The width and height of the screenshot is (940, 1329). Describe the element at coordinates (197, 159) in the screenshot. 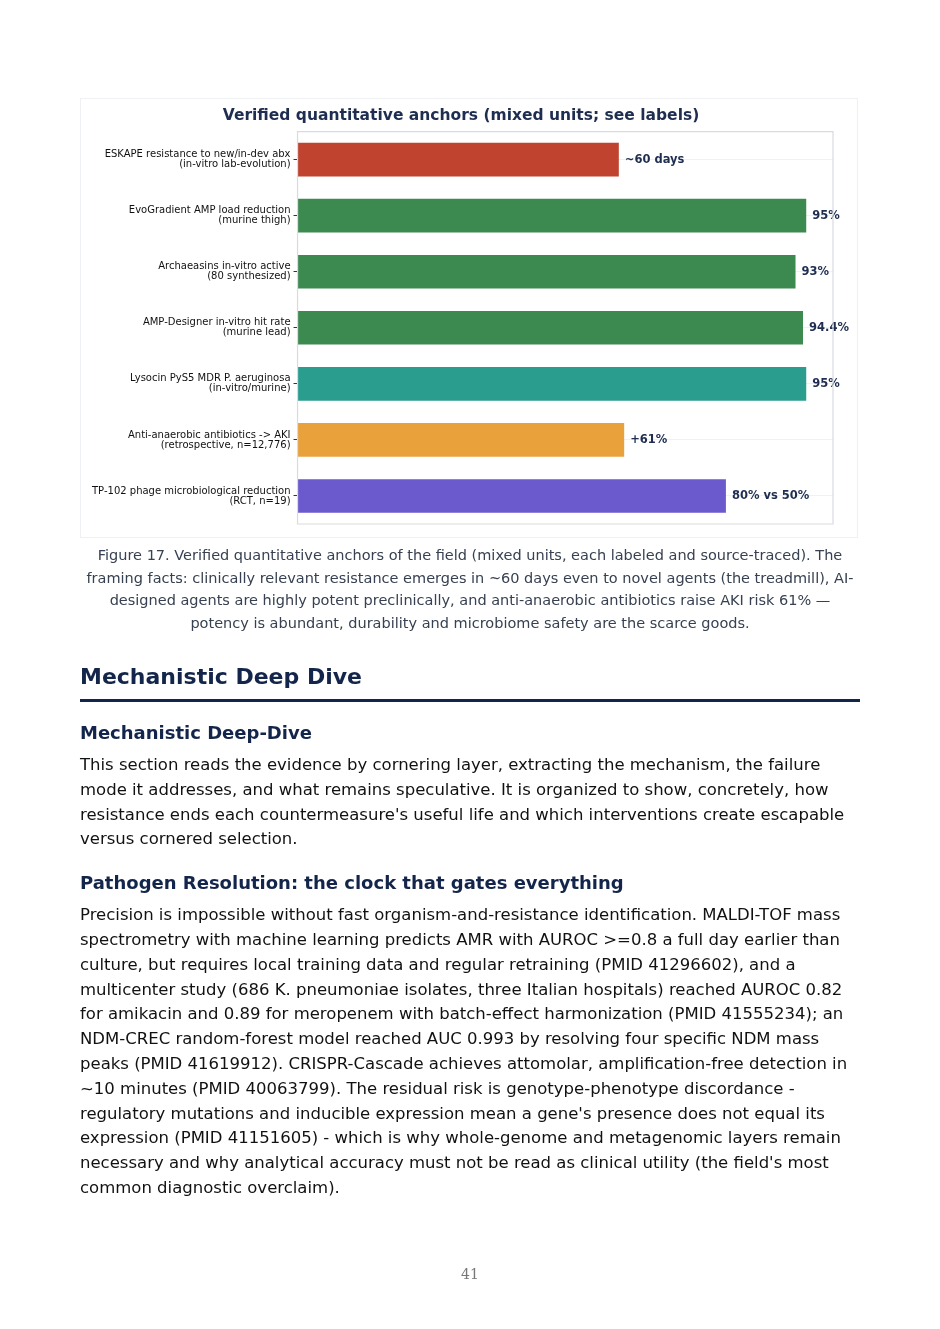

I see `y-tick-label: ESKAPE resistance to new/in-dev abx (in-vitro lab-evolution)` at that location.